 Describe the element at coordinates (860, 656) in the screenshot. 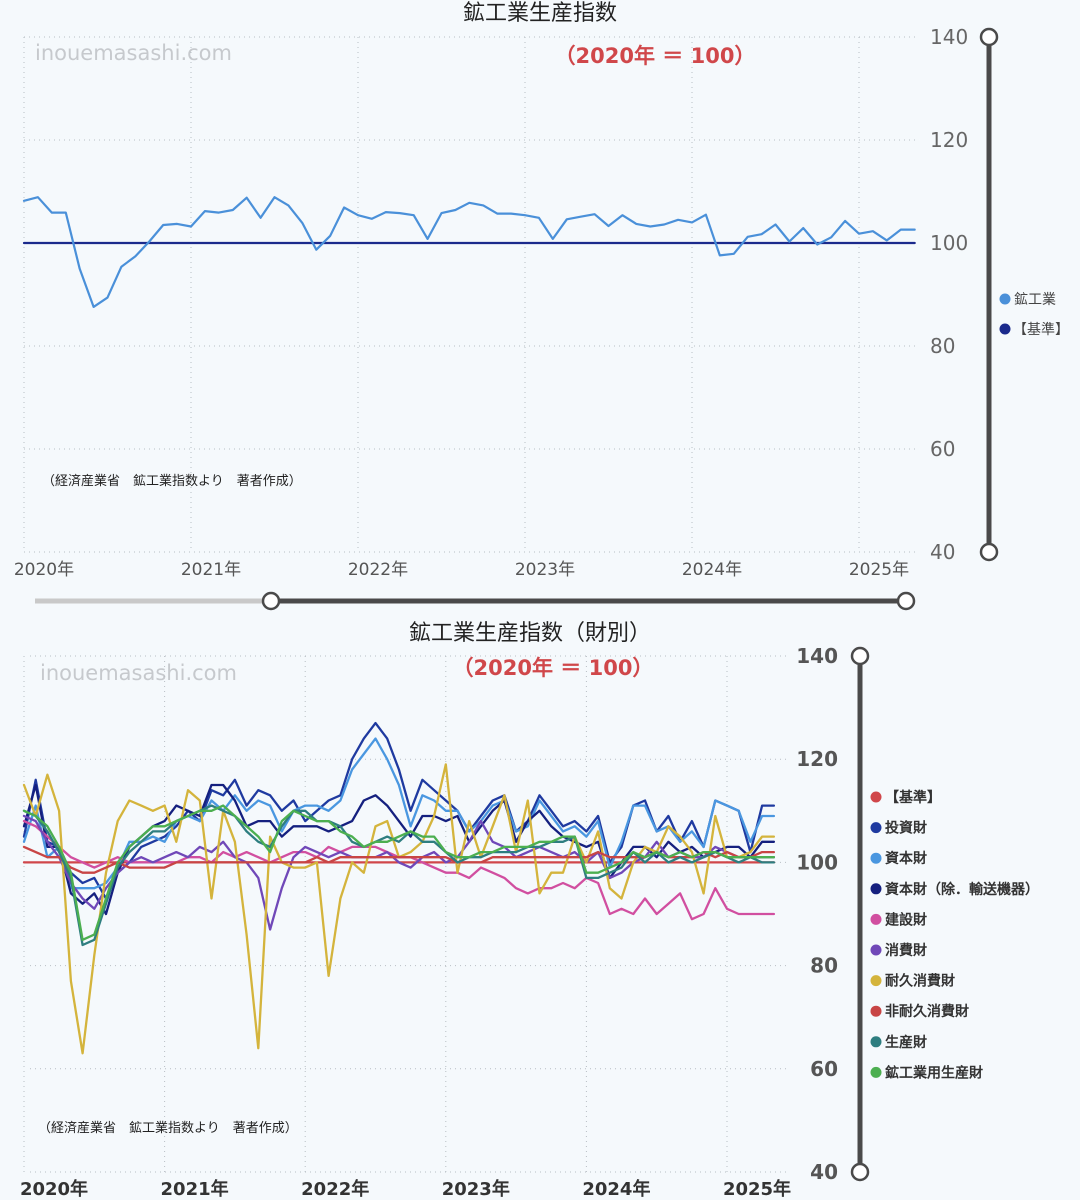

I see `chart2-y-range-handle-top` at that location.